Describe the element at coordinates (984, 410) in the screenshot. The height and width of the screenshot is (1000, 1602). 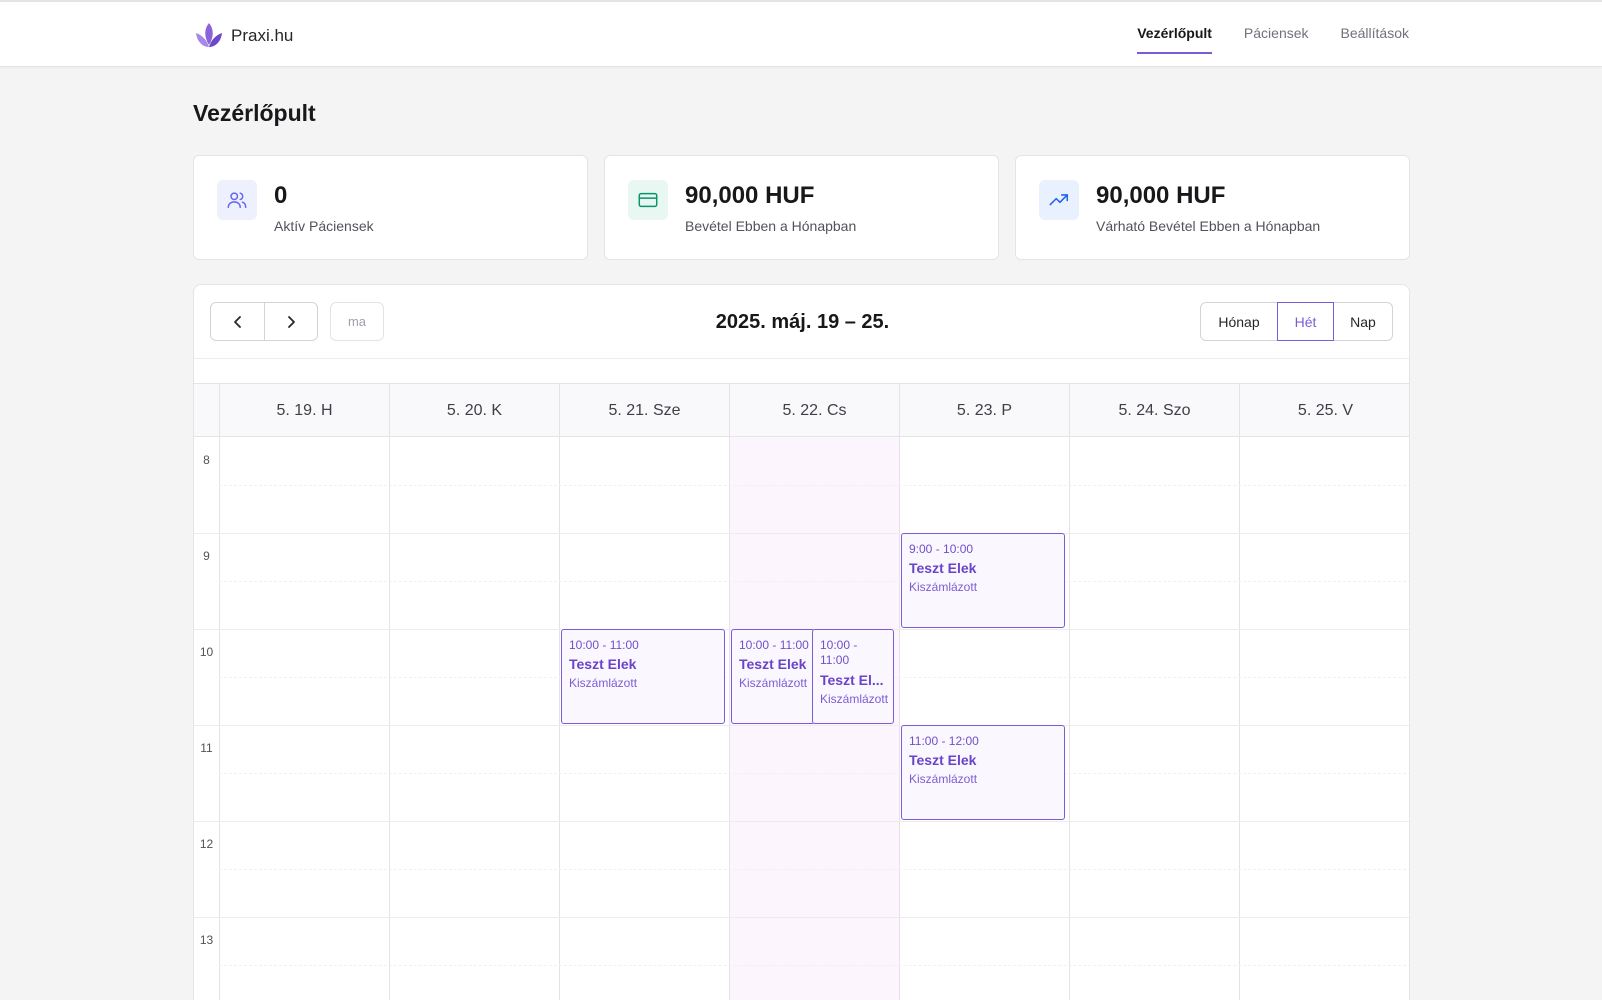
I see `day-header: 5. 23. P` at that location.